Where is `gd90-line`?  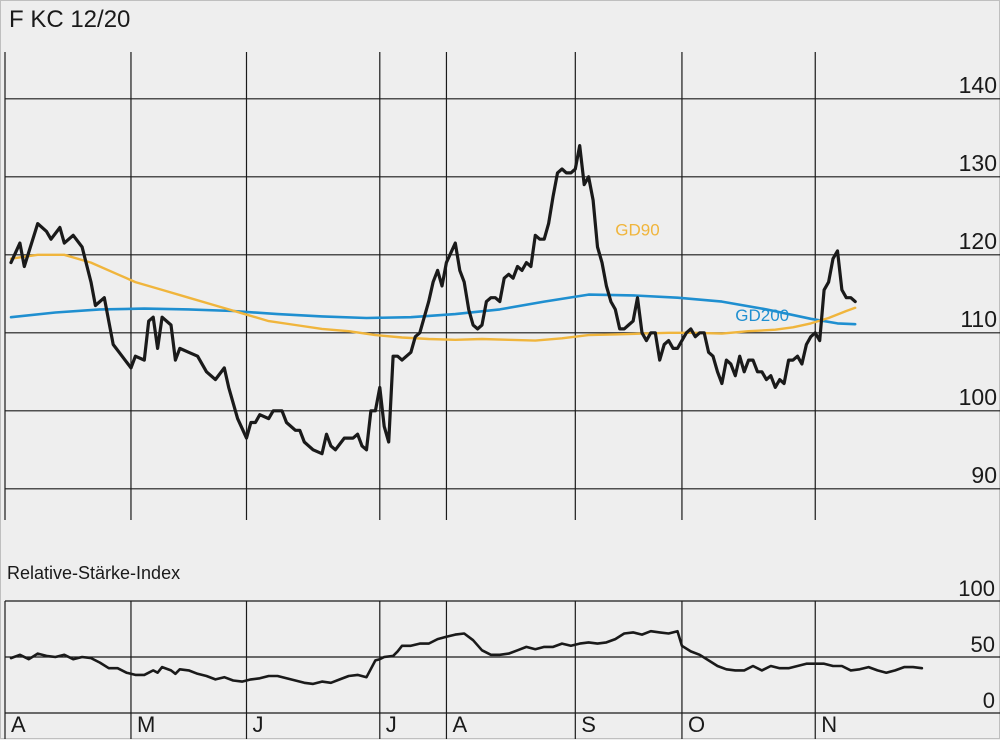
gd90-line is located at coordinates (433, 297).